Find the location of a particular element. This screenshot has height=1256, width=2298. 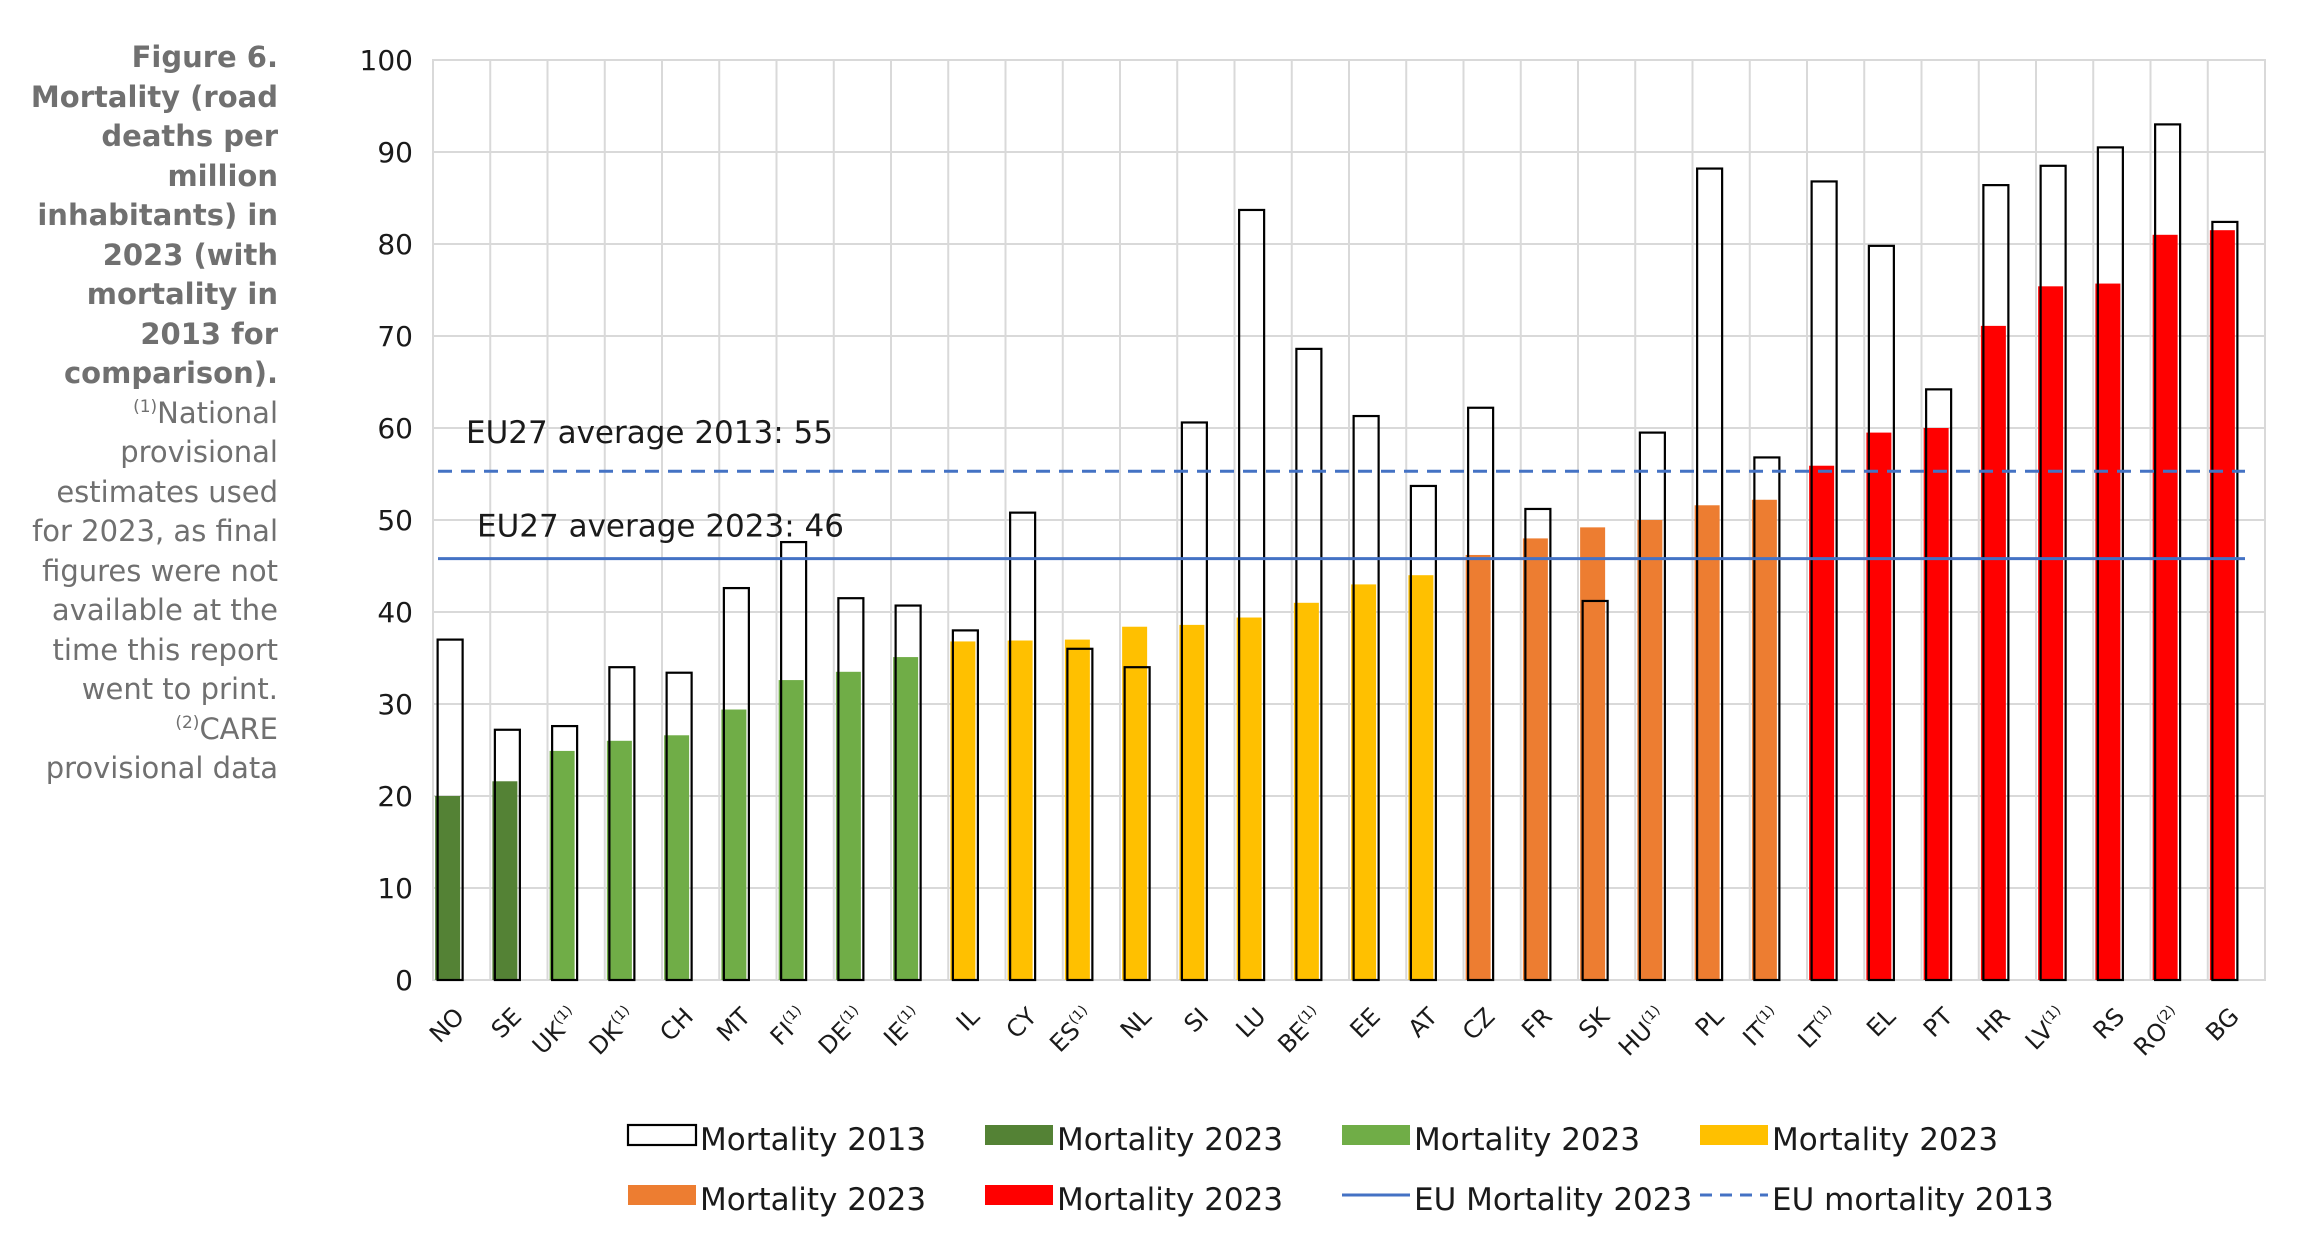

legend-1-label: Mortality 2023 is located at coordinates (1170, 1140).